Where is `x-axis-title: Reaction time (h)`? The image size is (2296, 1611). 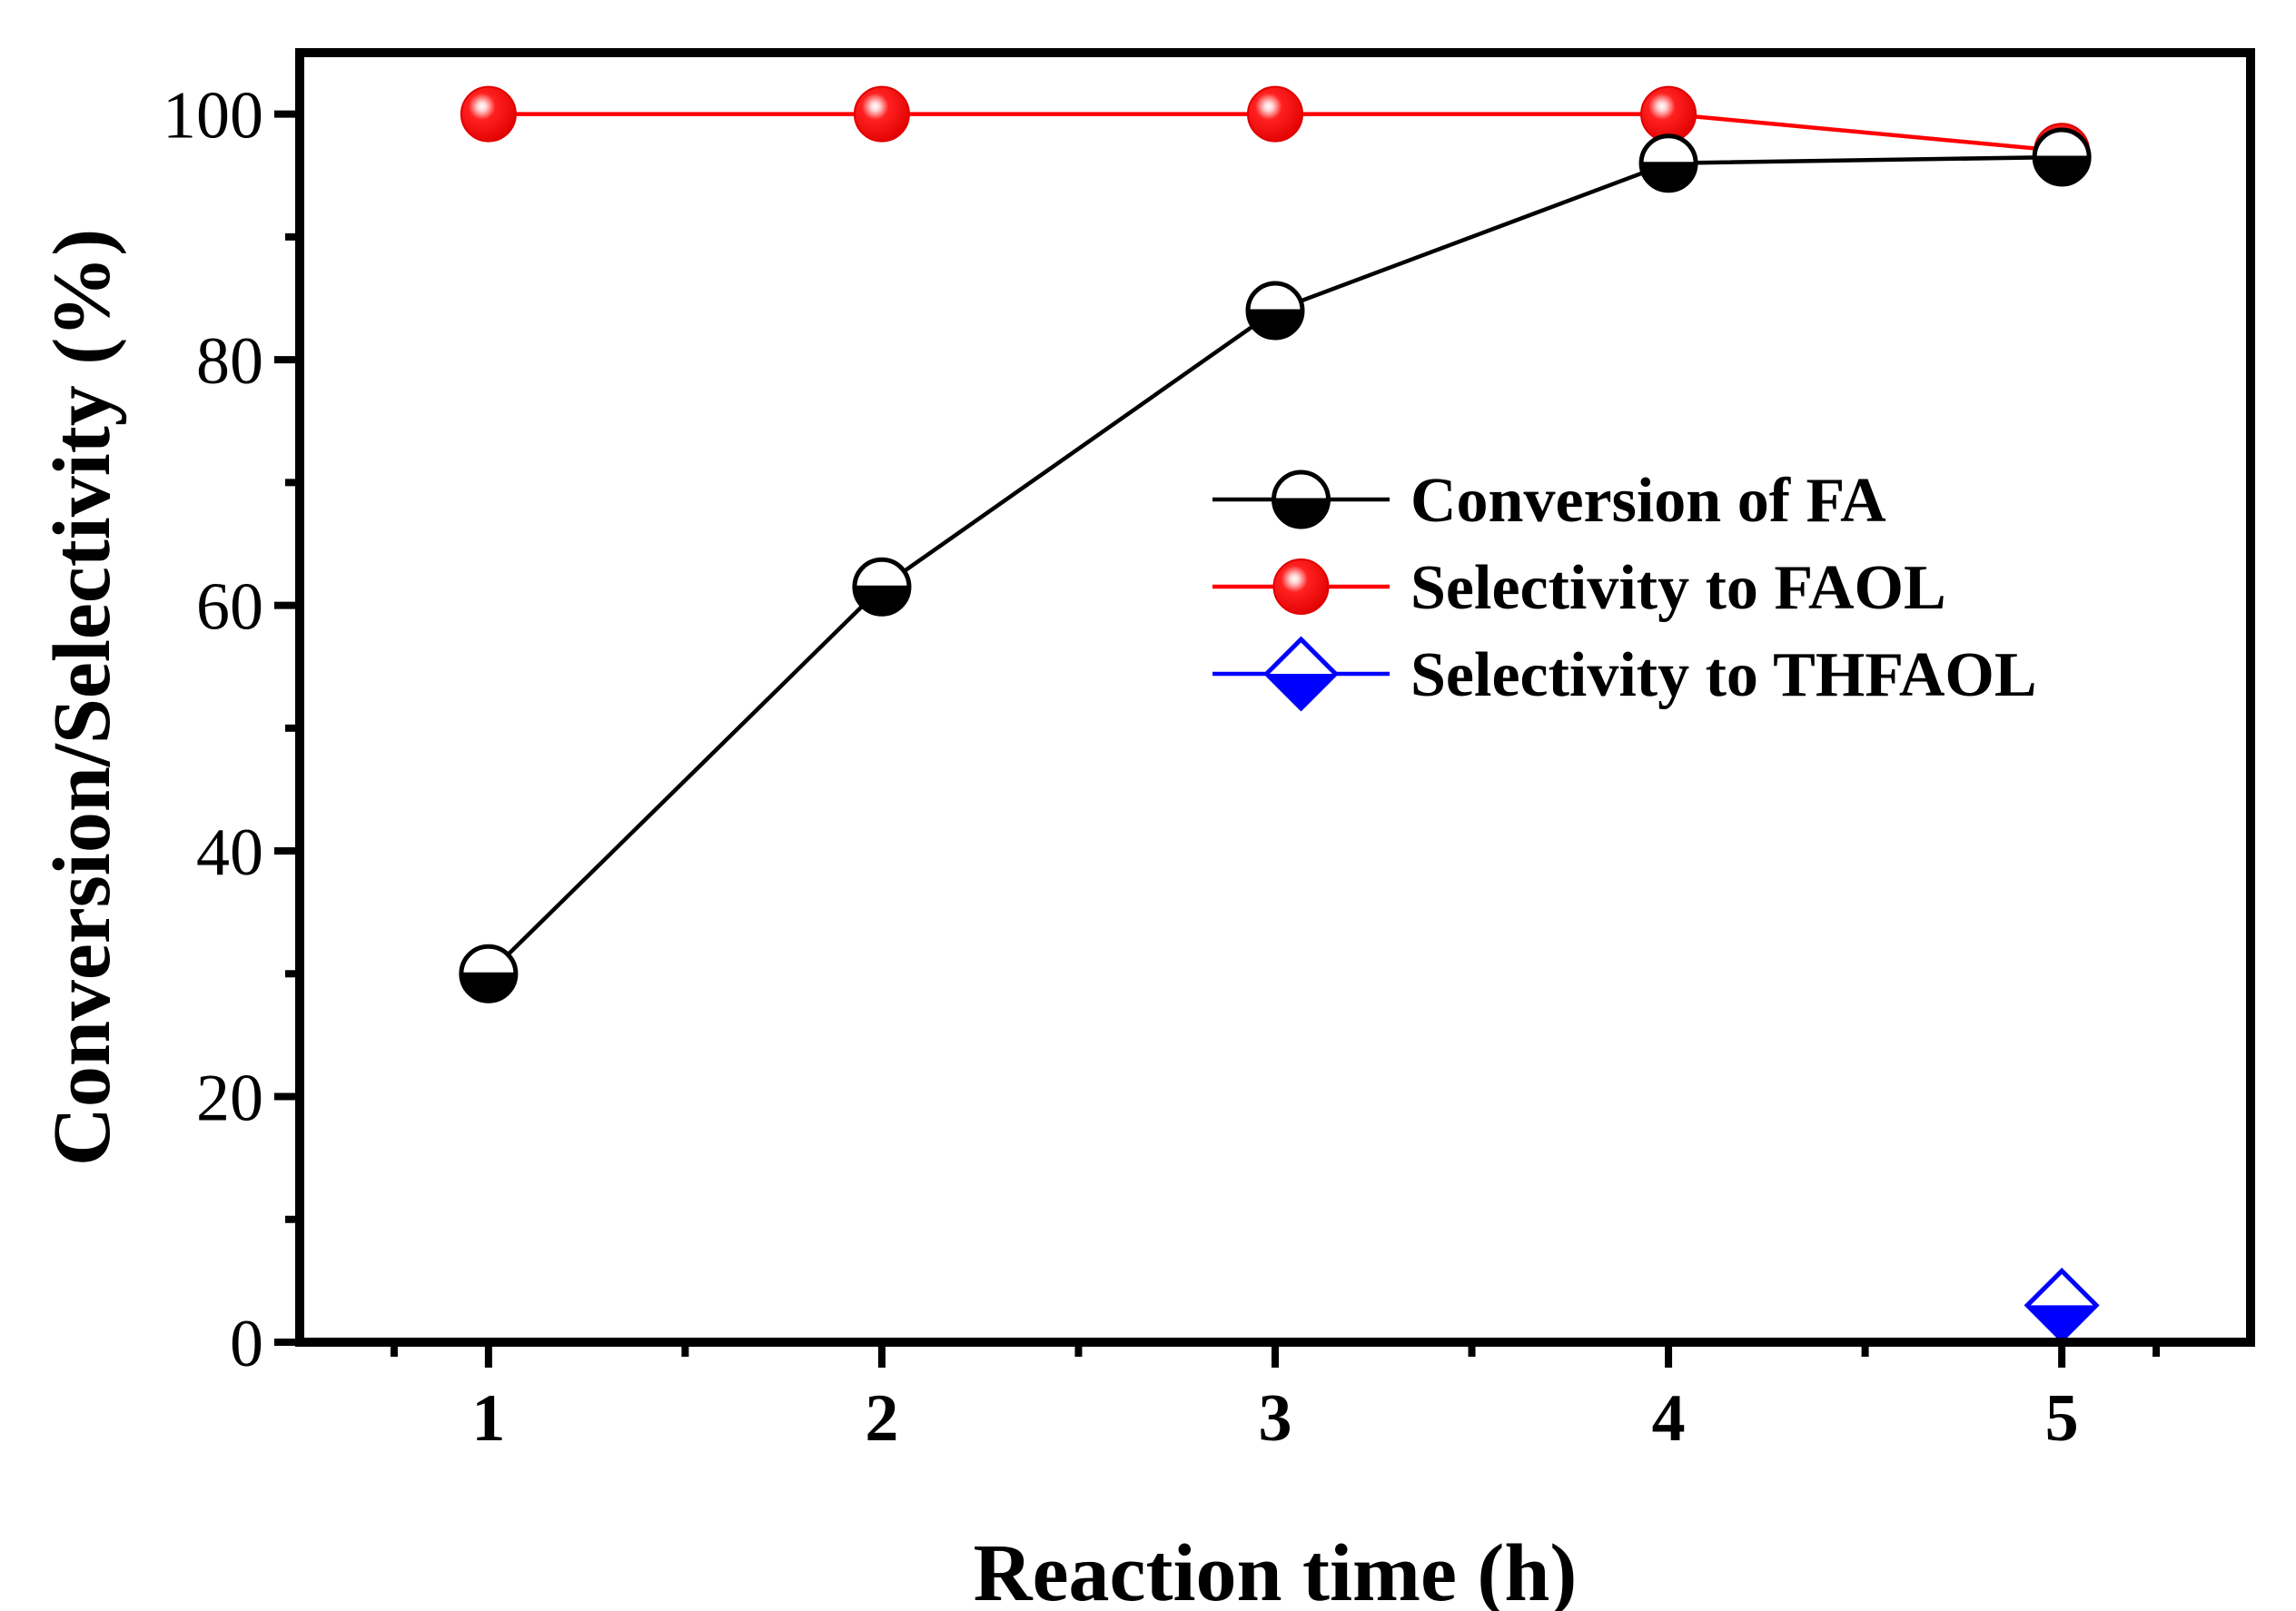 x-axis-title: Reaction time (h) is located at coordinates (1276, 1570).